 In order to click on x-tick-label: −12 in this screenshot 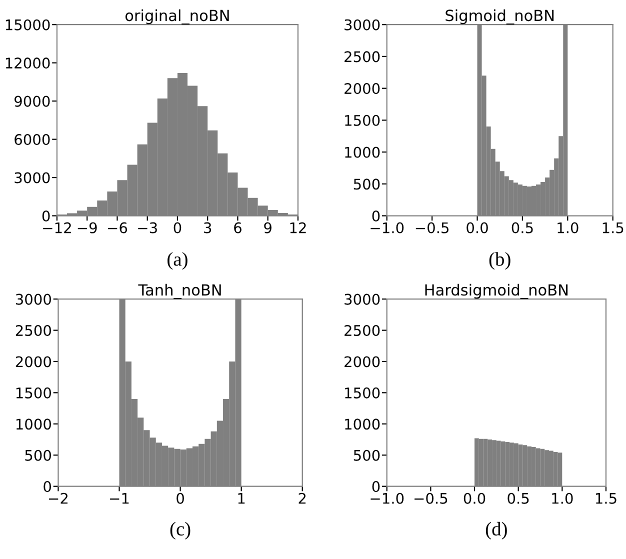, I will do `click(57, 228)`.